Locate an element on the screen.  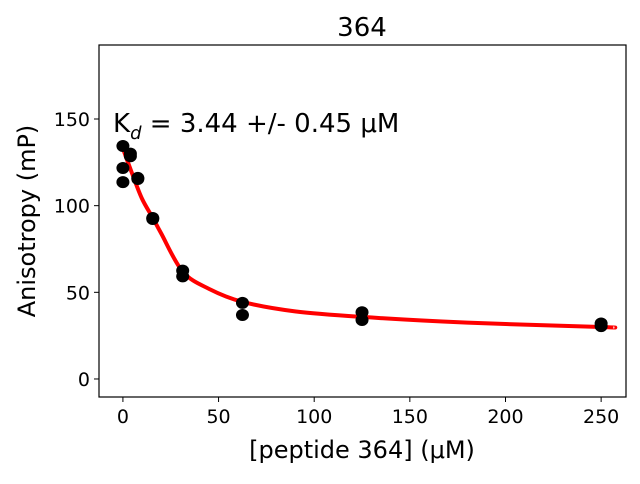
y-tick-label: 150 is located at coordinates (72, 120).